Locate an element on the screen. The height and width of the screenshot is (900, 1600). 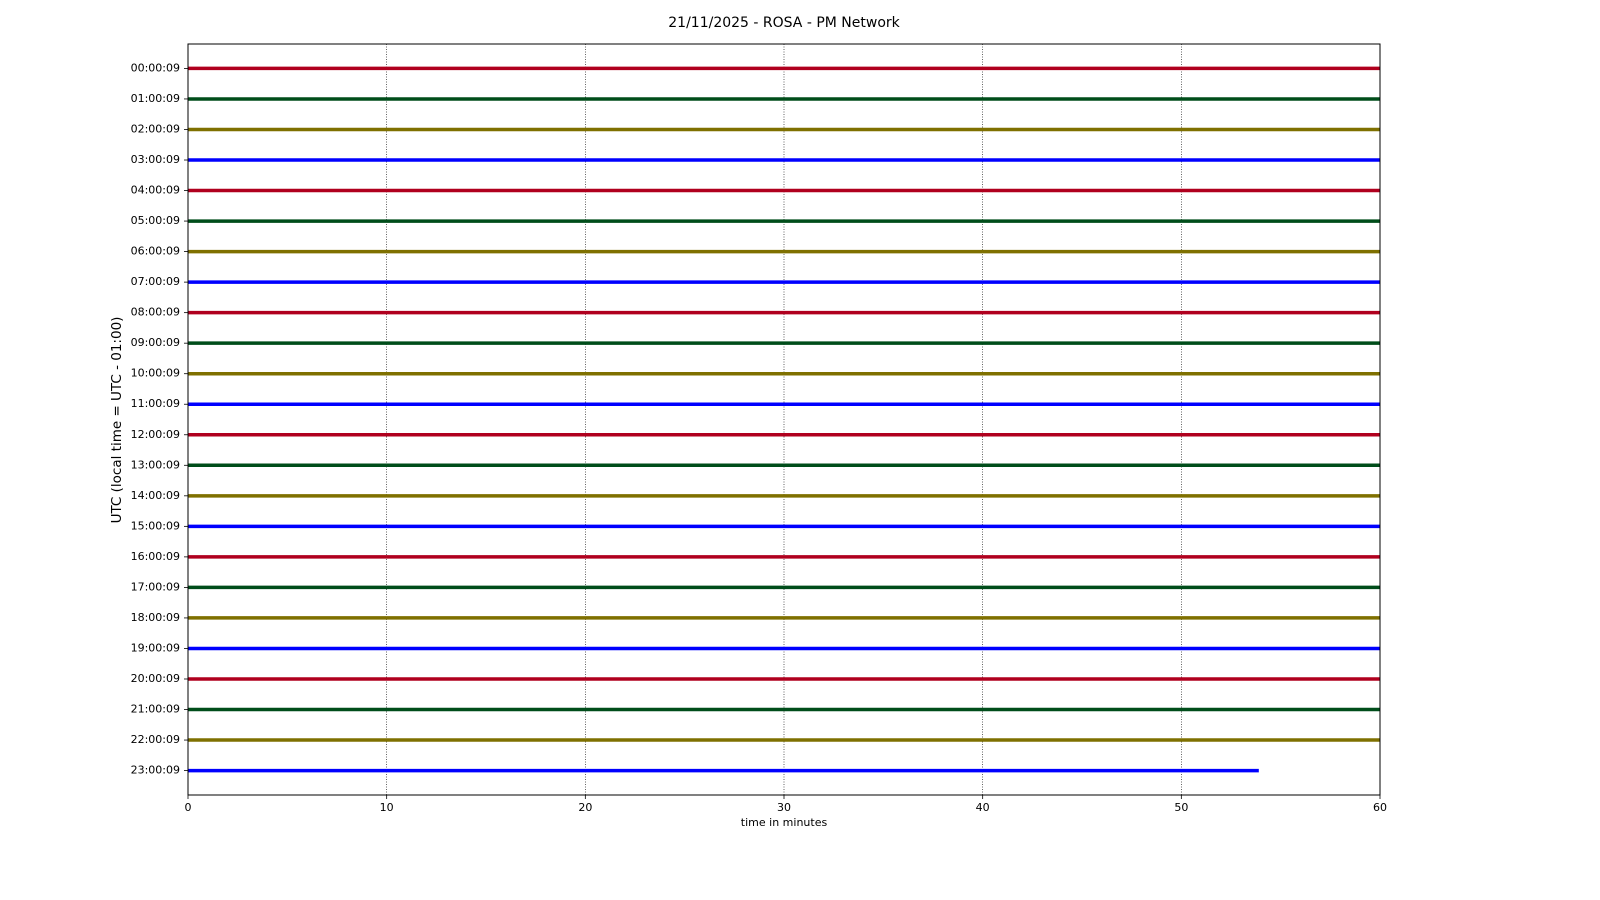
chart-title: 21/11/2025 - ROSA - PM Network is located at coordinates (784, 23).